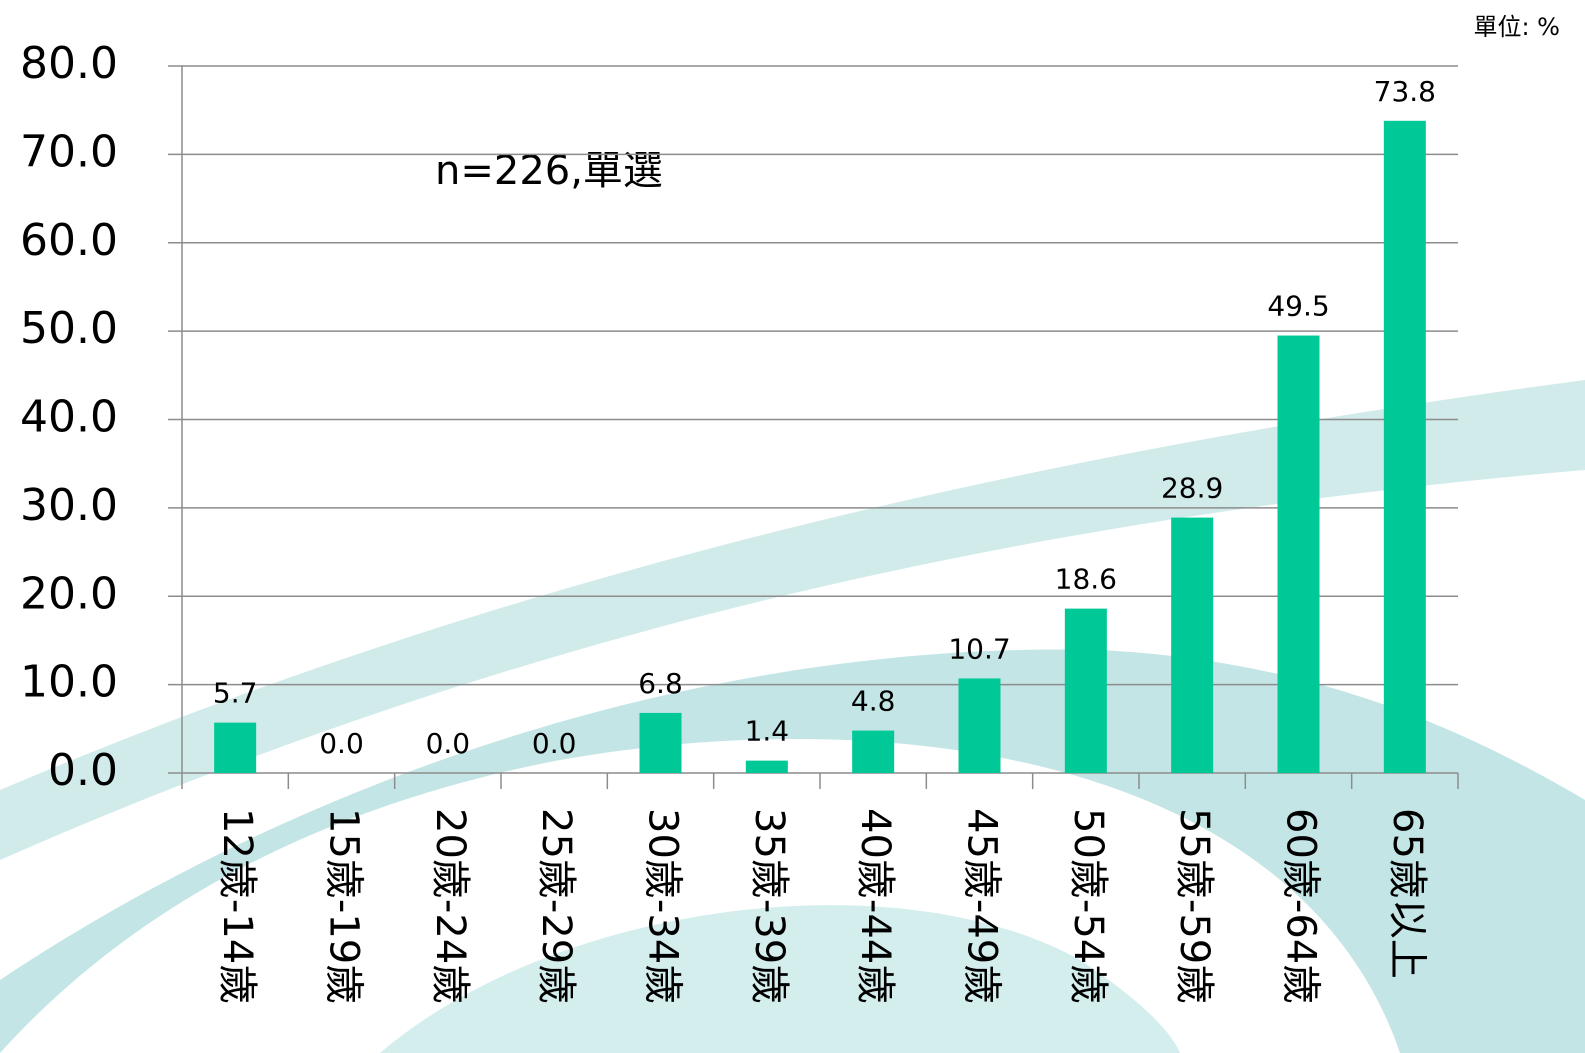 The width and height of the screenshot is (1585, 1053). What do you see at coordinates (450, 906) in the screenshot?
I see `x-tick-label: 20歲-24歲` at bounding box center [450, 906].